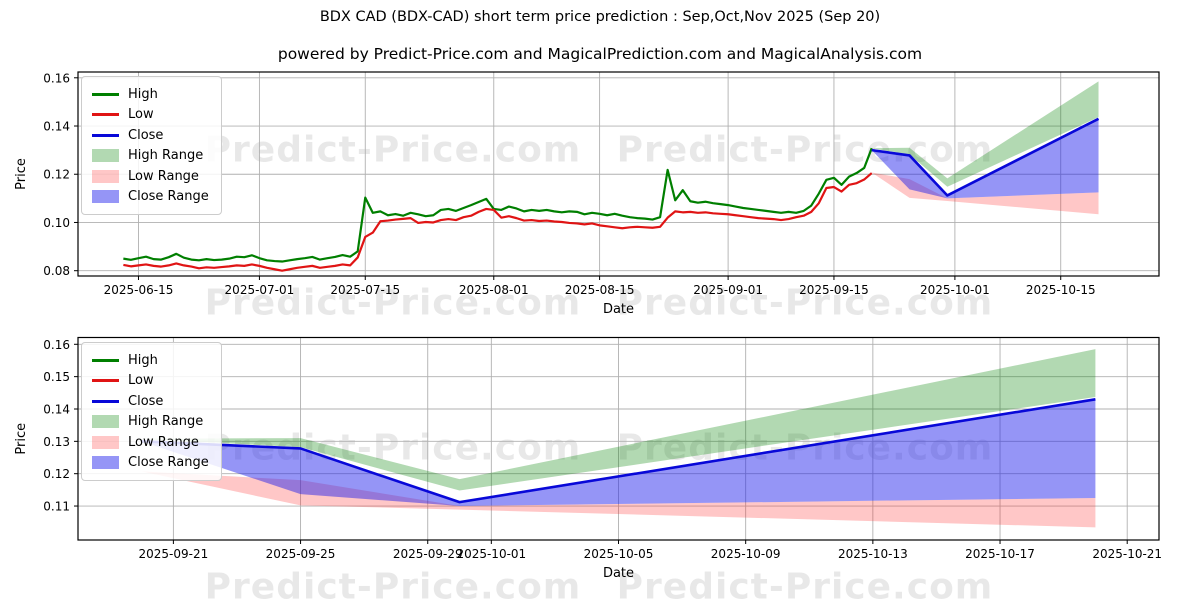  What do you see at coordinates (619, 554) in the screenshot?
I see `x-tick-label: 2025-10-05` at bounding box center [619, 554].